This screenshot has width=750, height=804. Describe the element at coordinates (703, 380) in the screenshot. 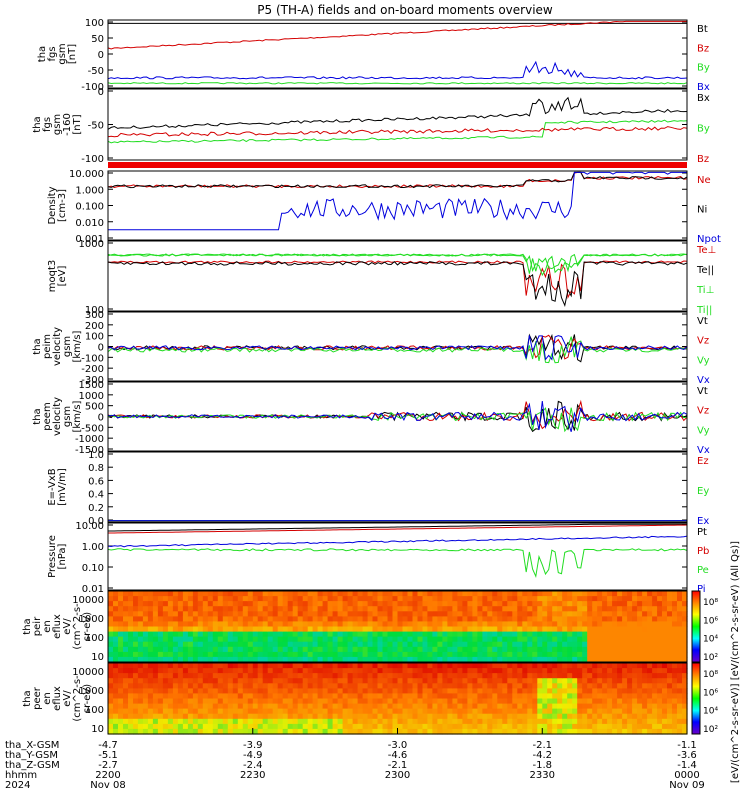

I see `legend-label: Vx` at that location.